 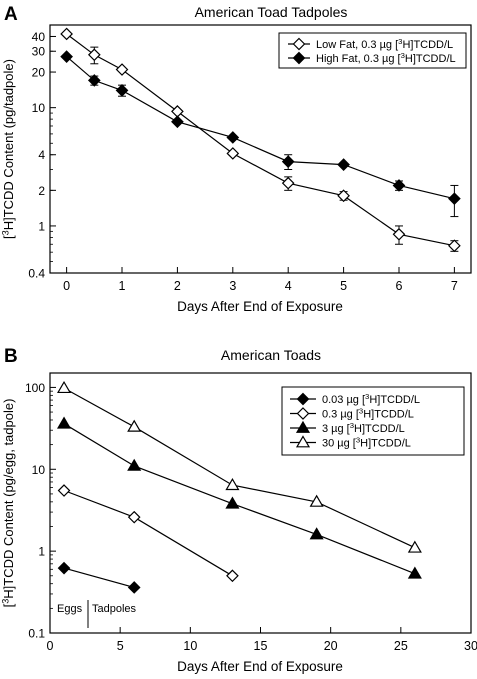 I want to click on y-tick-label: 40, so click(x=39, y=37).